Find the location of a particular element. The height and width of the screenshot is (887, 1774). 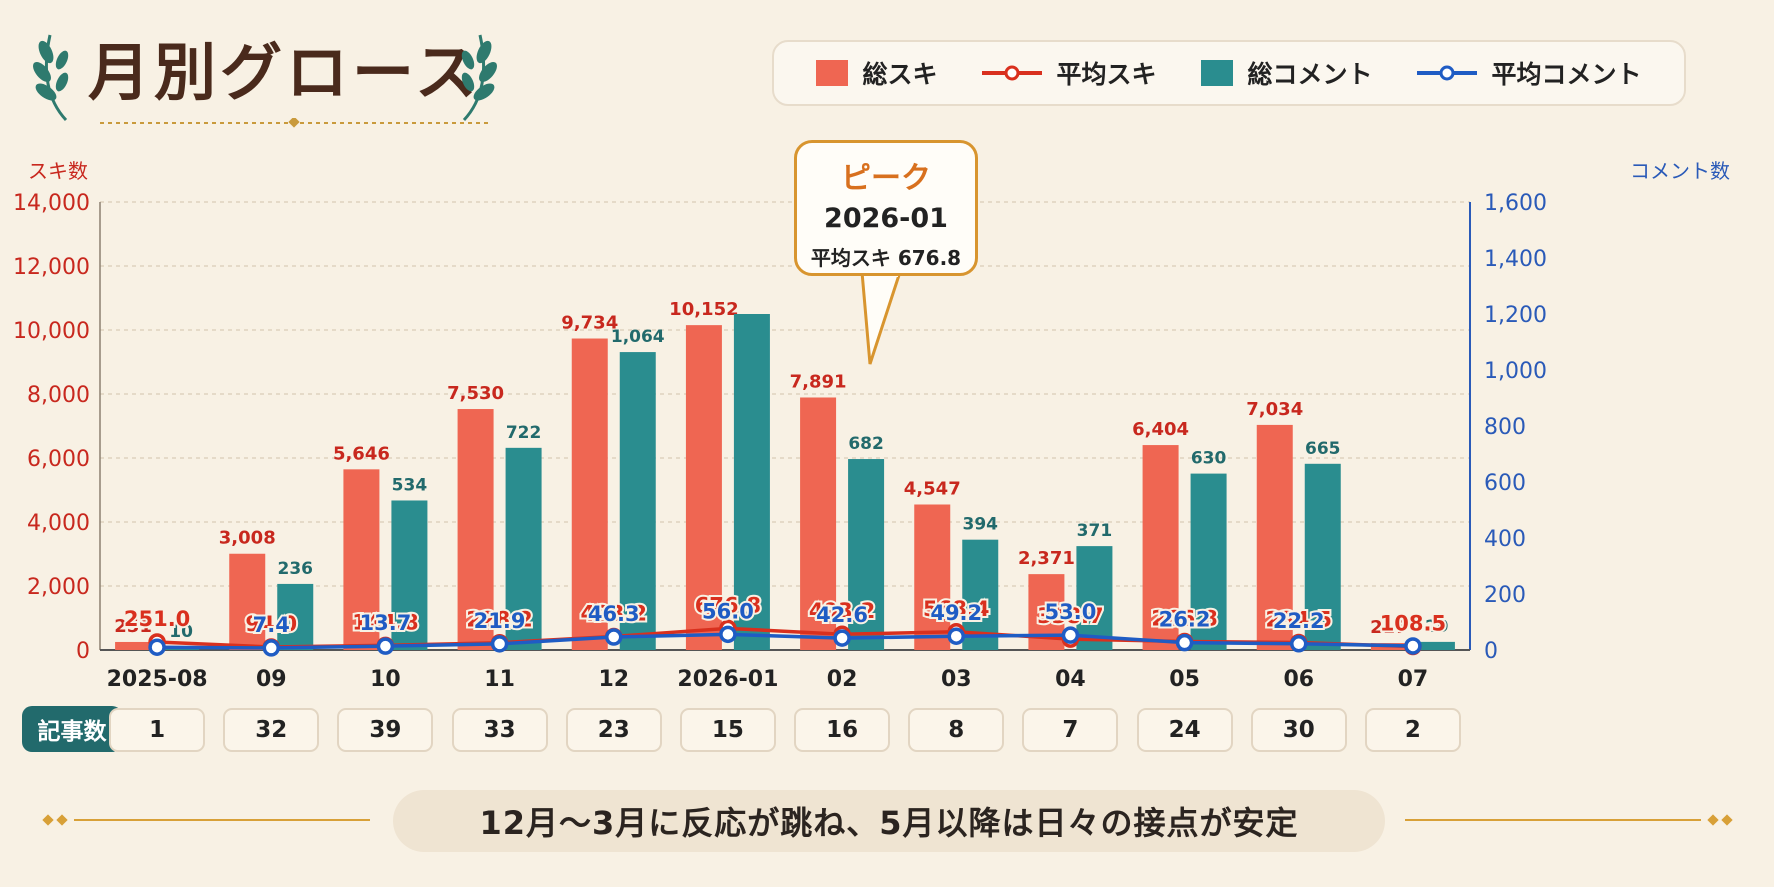

article-count-cell: 2 is located at coordinates (1412, 730).